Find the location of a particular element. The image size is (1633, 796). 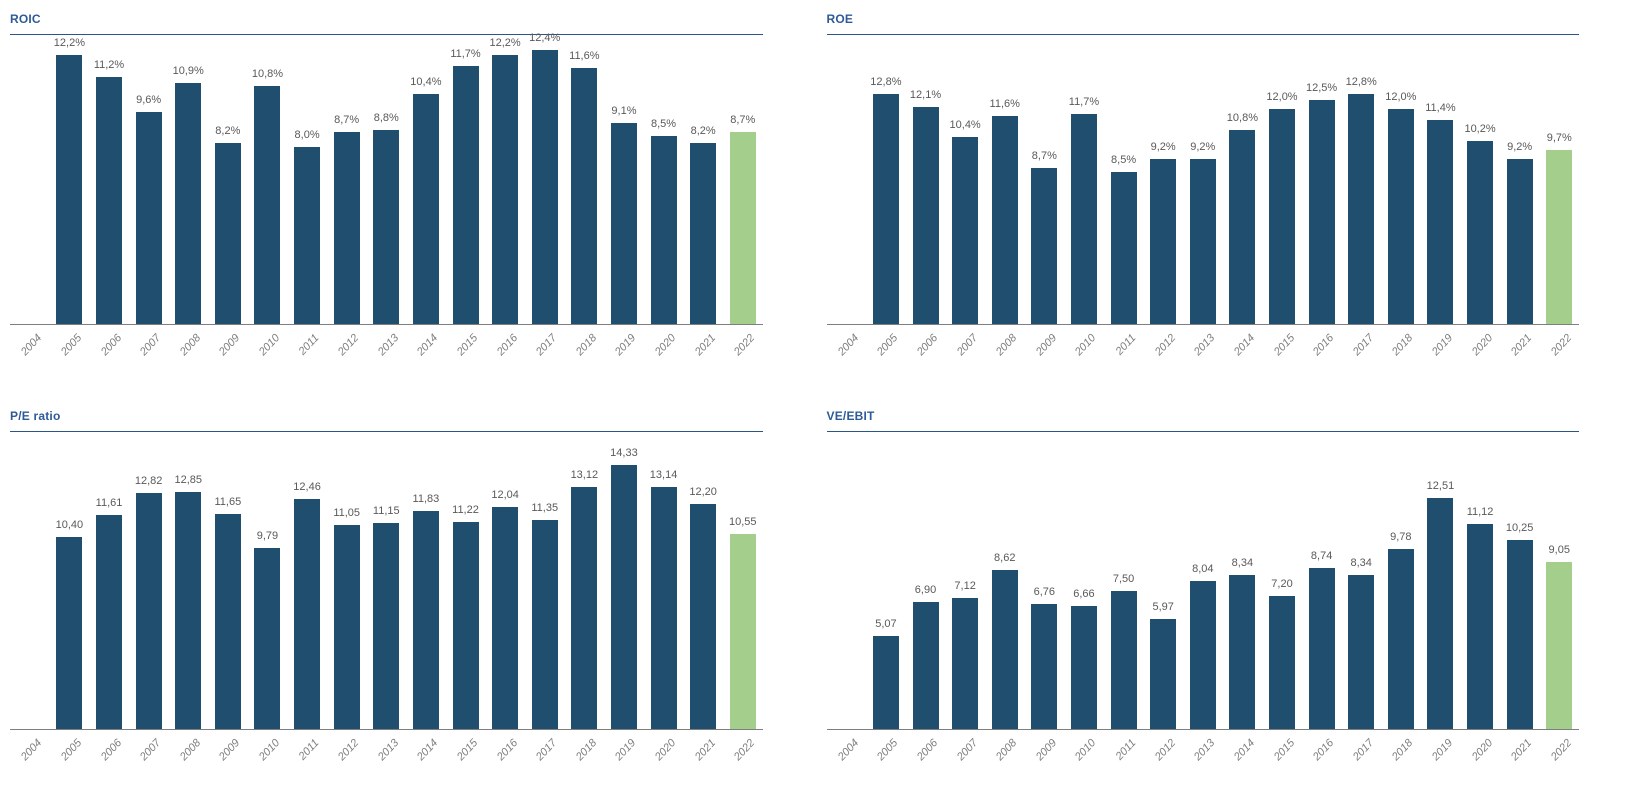

bar-slot-2011: 7,50 is located at coordinates (1124, 581).